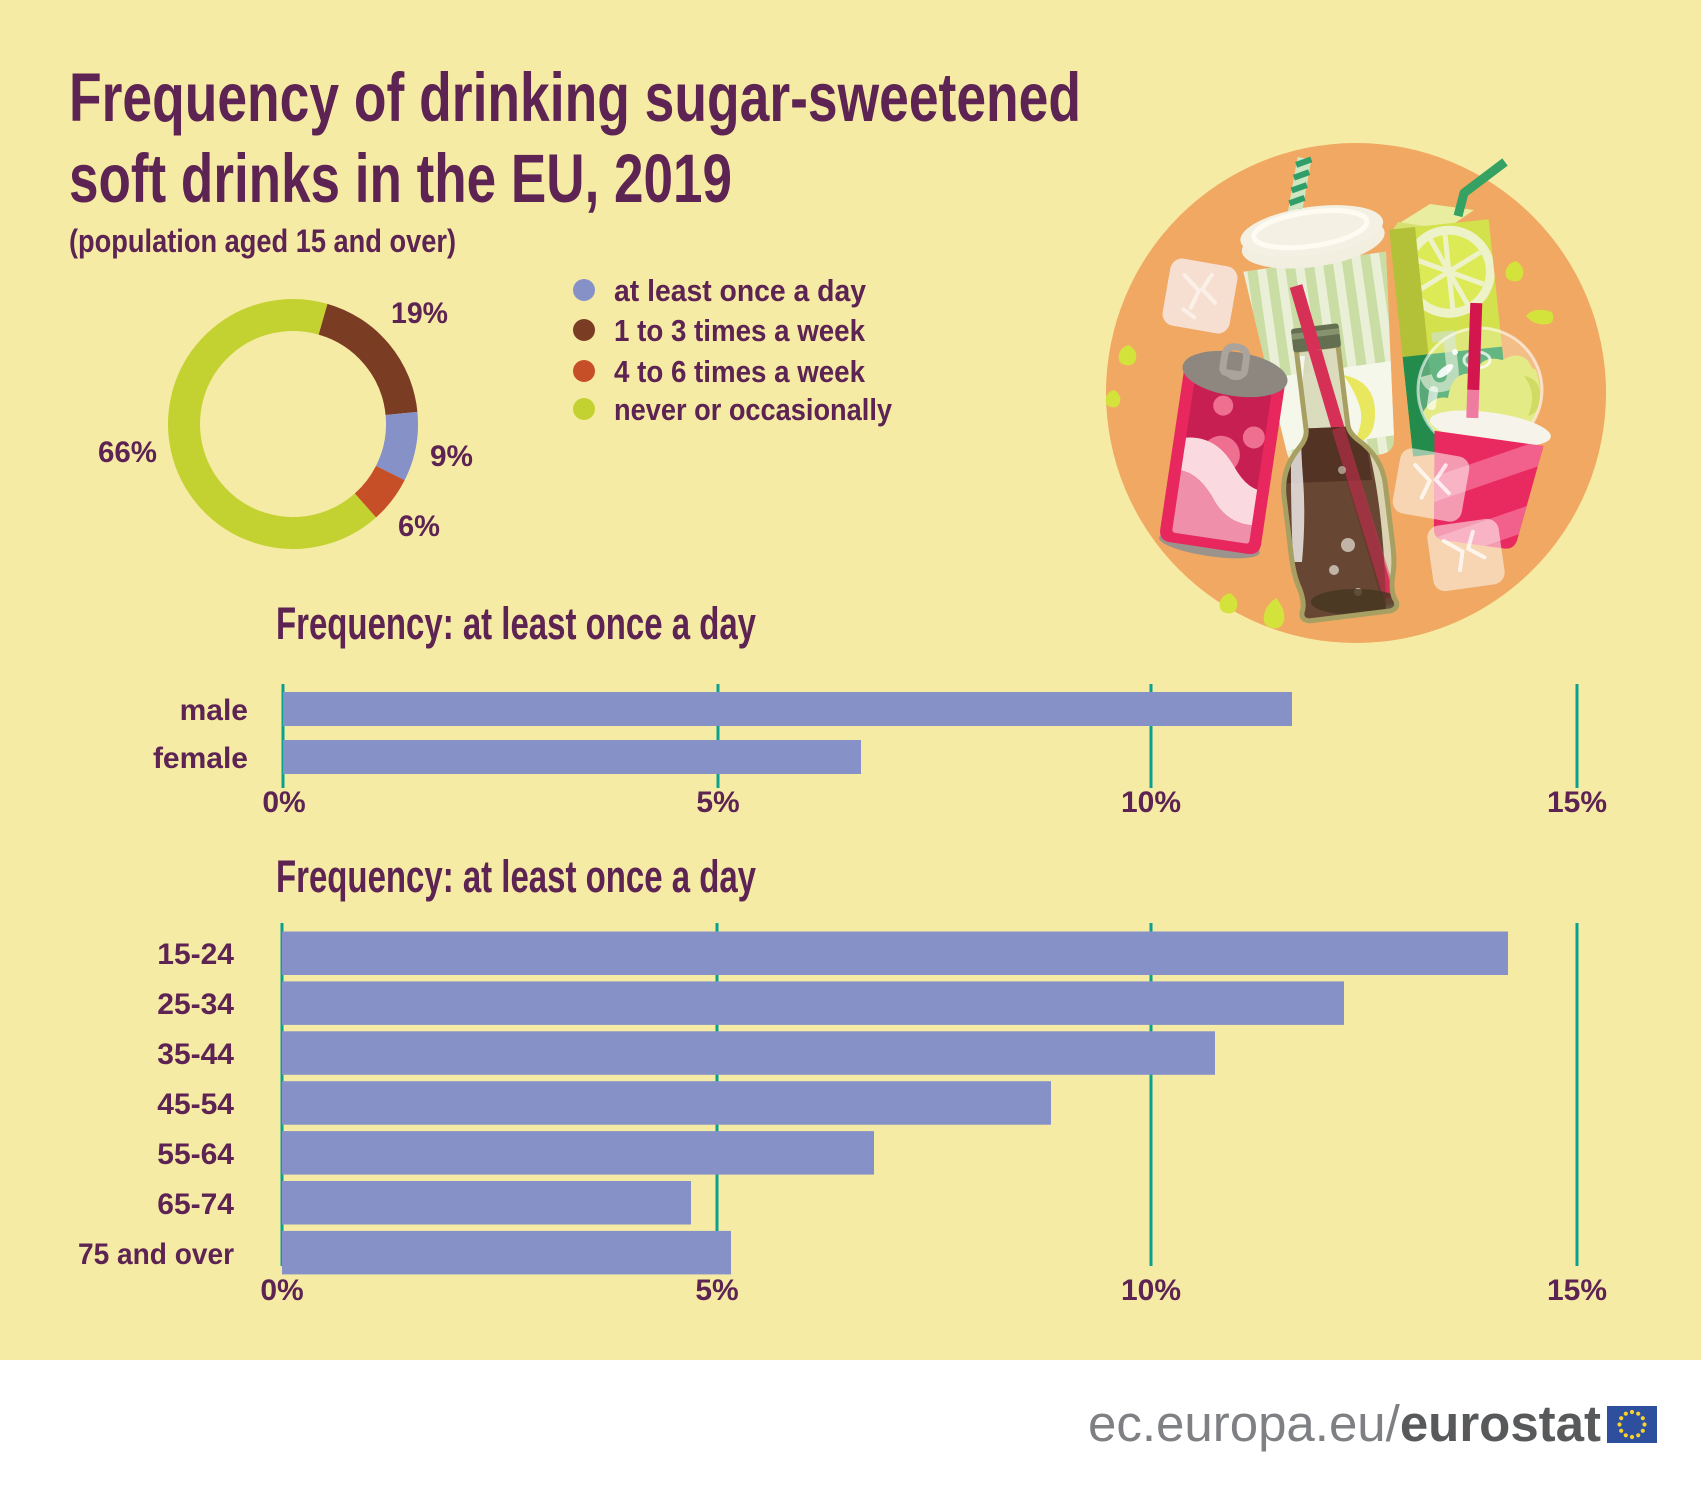  Describe the element at coordinates (400, 178) in the screenshot. I see `svg-text: soft drinks in the EU, 2019` at that location.